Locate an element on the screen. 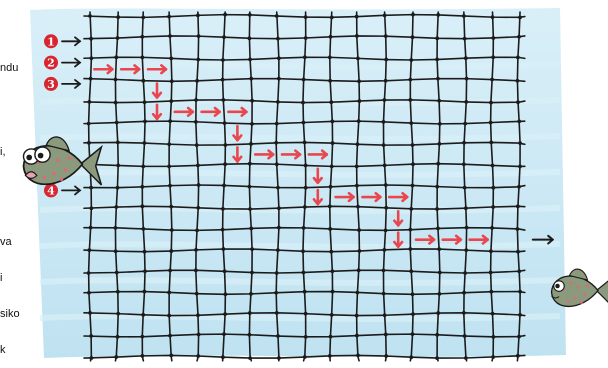 This screenshot has width=608, height=368. entry-number: 2 is located at coordinates (51, 63).